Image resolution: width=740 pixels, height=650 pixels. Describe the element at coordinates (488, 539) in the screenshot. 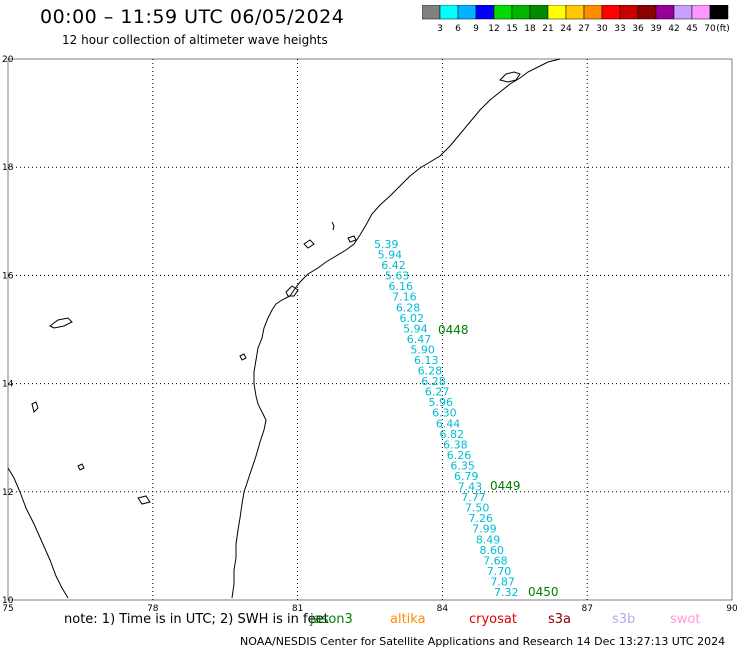

I see `swh-value: 8.49` at that location.